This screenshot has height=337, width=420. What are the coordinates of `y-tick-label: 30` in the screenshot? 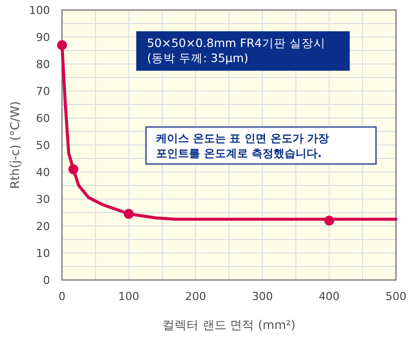 It's located at (43, 199).